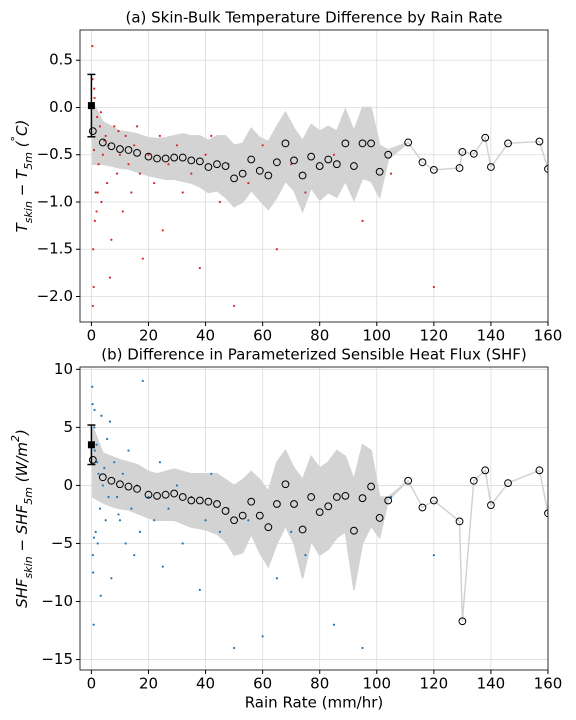 This screenshot has width=576, height=720. What do you see at coordinates (22, 432) in the screenshot?
I see `y-axis-label-part: )` at bounding box center [22, 432].